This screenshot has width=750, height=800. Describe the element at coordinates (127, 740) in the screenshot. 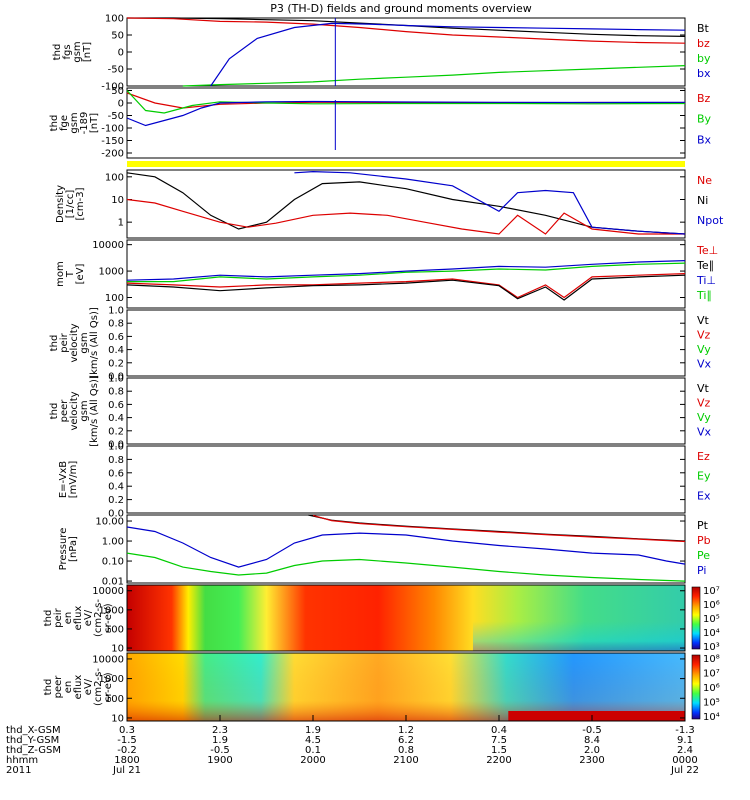

I see `x-tick-value: -1.5` at that location.